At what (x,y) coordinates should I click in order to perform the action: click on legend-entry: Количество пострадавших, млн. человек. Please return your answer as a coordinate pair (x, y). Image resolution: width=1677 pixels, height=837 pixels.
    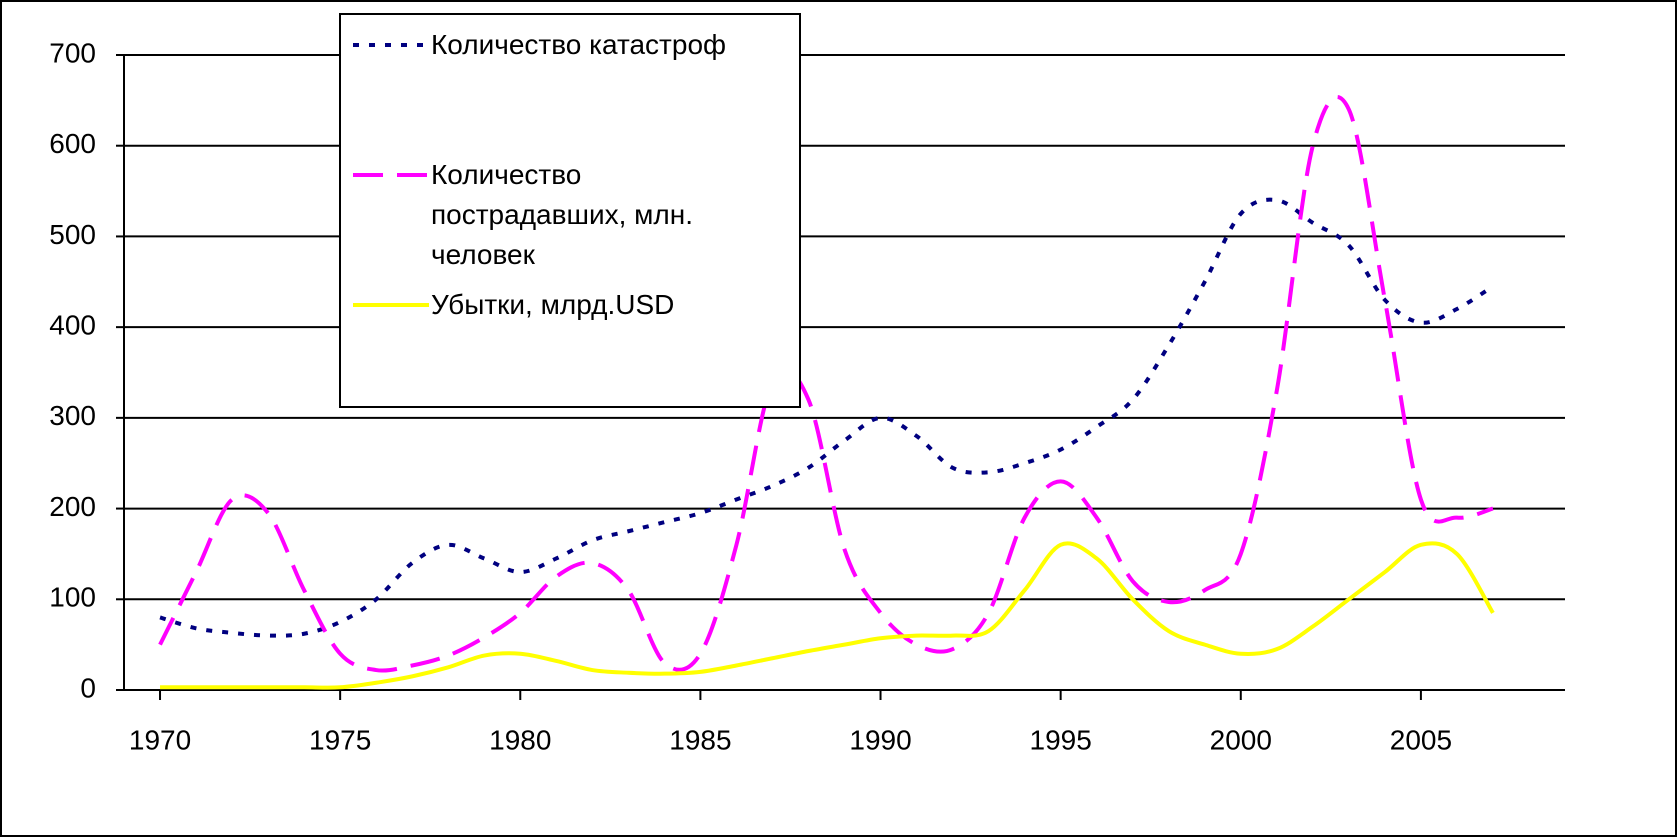
    Looking at the image, I should click on (561, 215).